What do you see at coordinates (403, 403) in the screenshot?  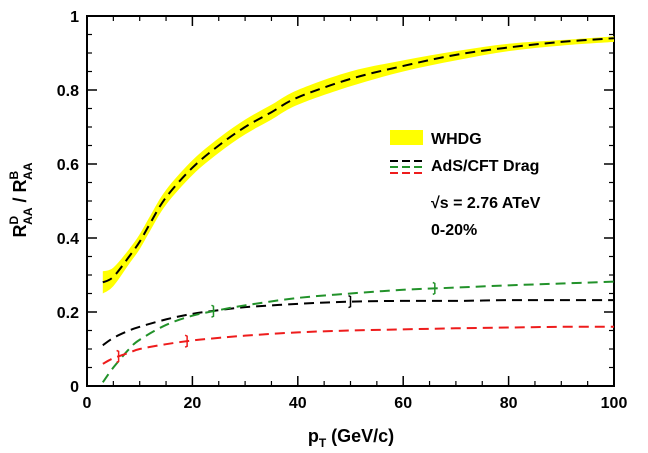 I see `x-tick-label-3: 60` at bounding box center [403, 403].